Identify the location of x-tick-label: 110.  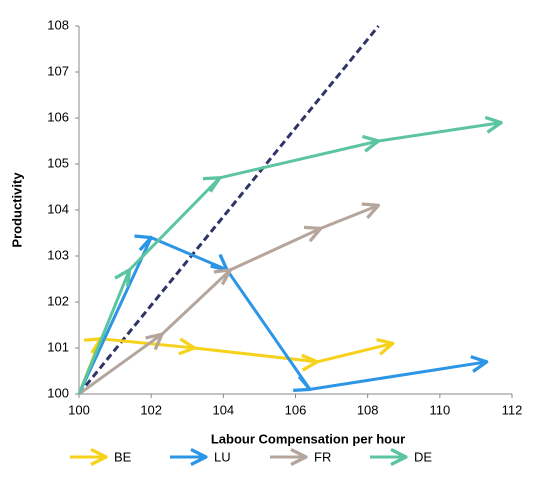
(439, 409).